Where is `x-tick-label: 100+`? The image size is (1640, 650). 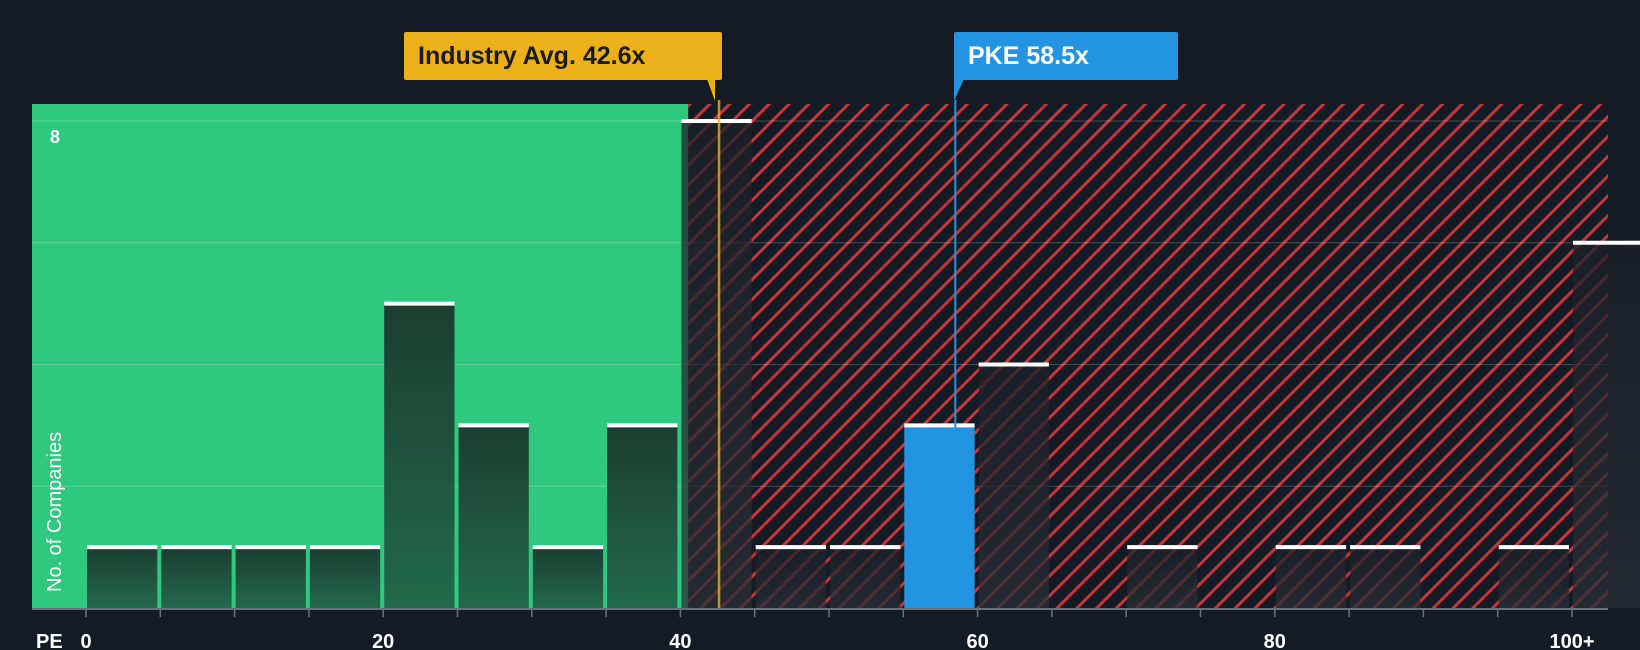
x-tick-label: 100+ is located at coordinates (1571, 640).